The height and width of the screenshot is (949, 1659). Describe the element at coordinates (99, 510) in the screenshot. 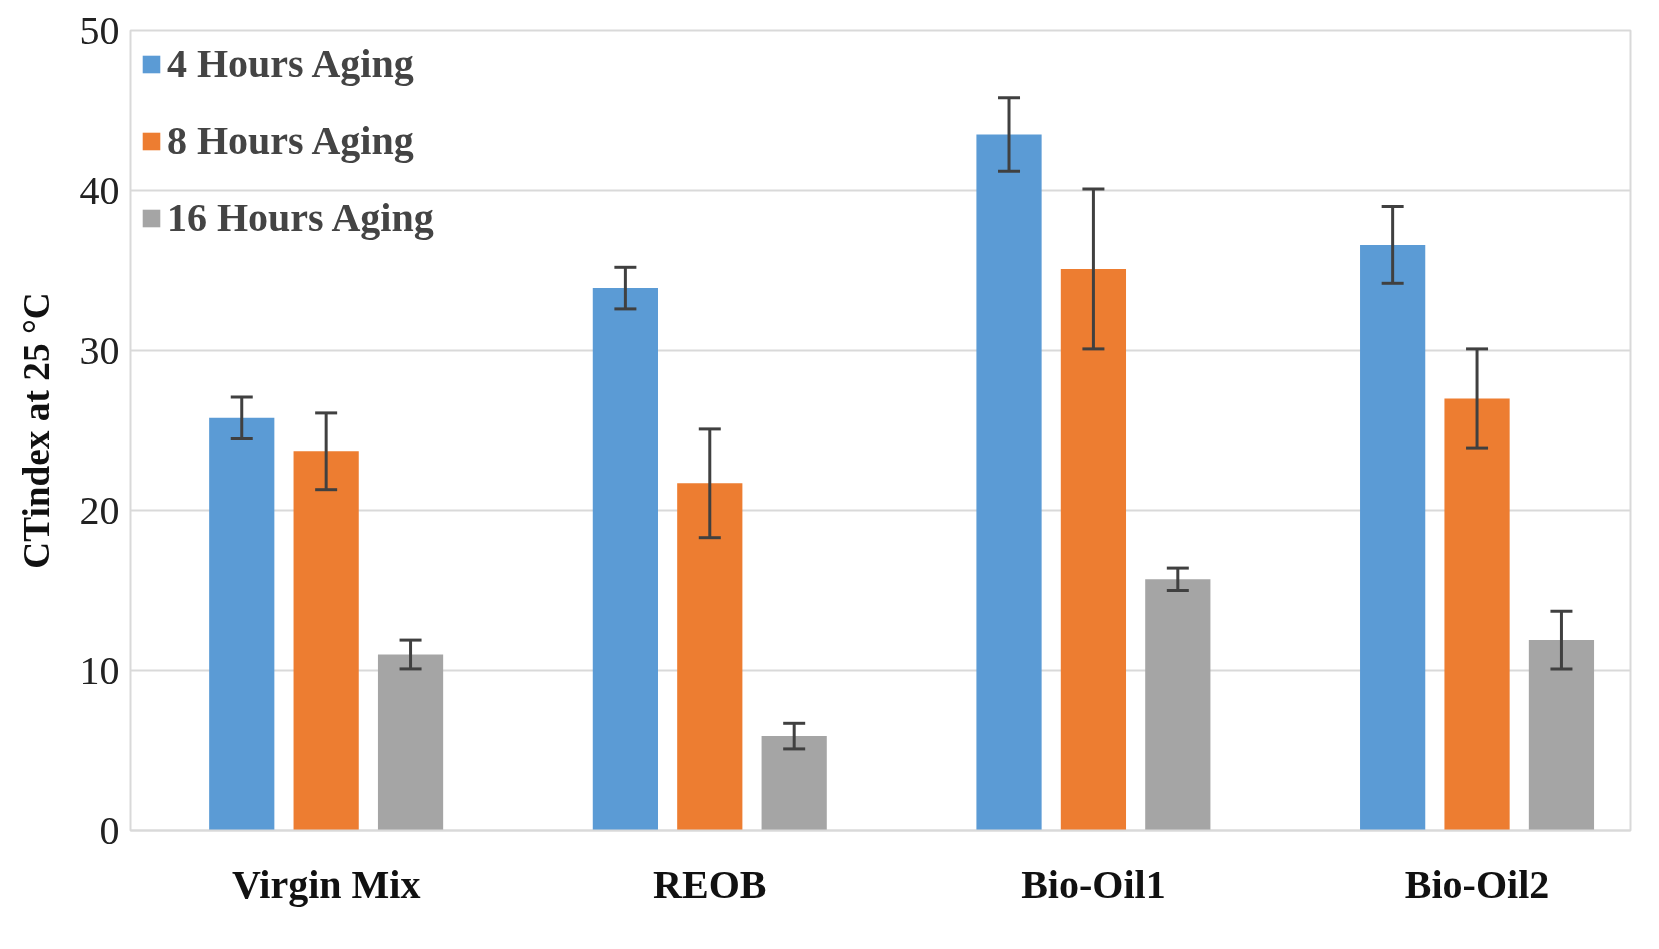

I see `y-tick-label: 20` at that location.